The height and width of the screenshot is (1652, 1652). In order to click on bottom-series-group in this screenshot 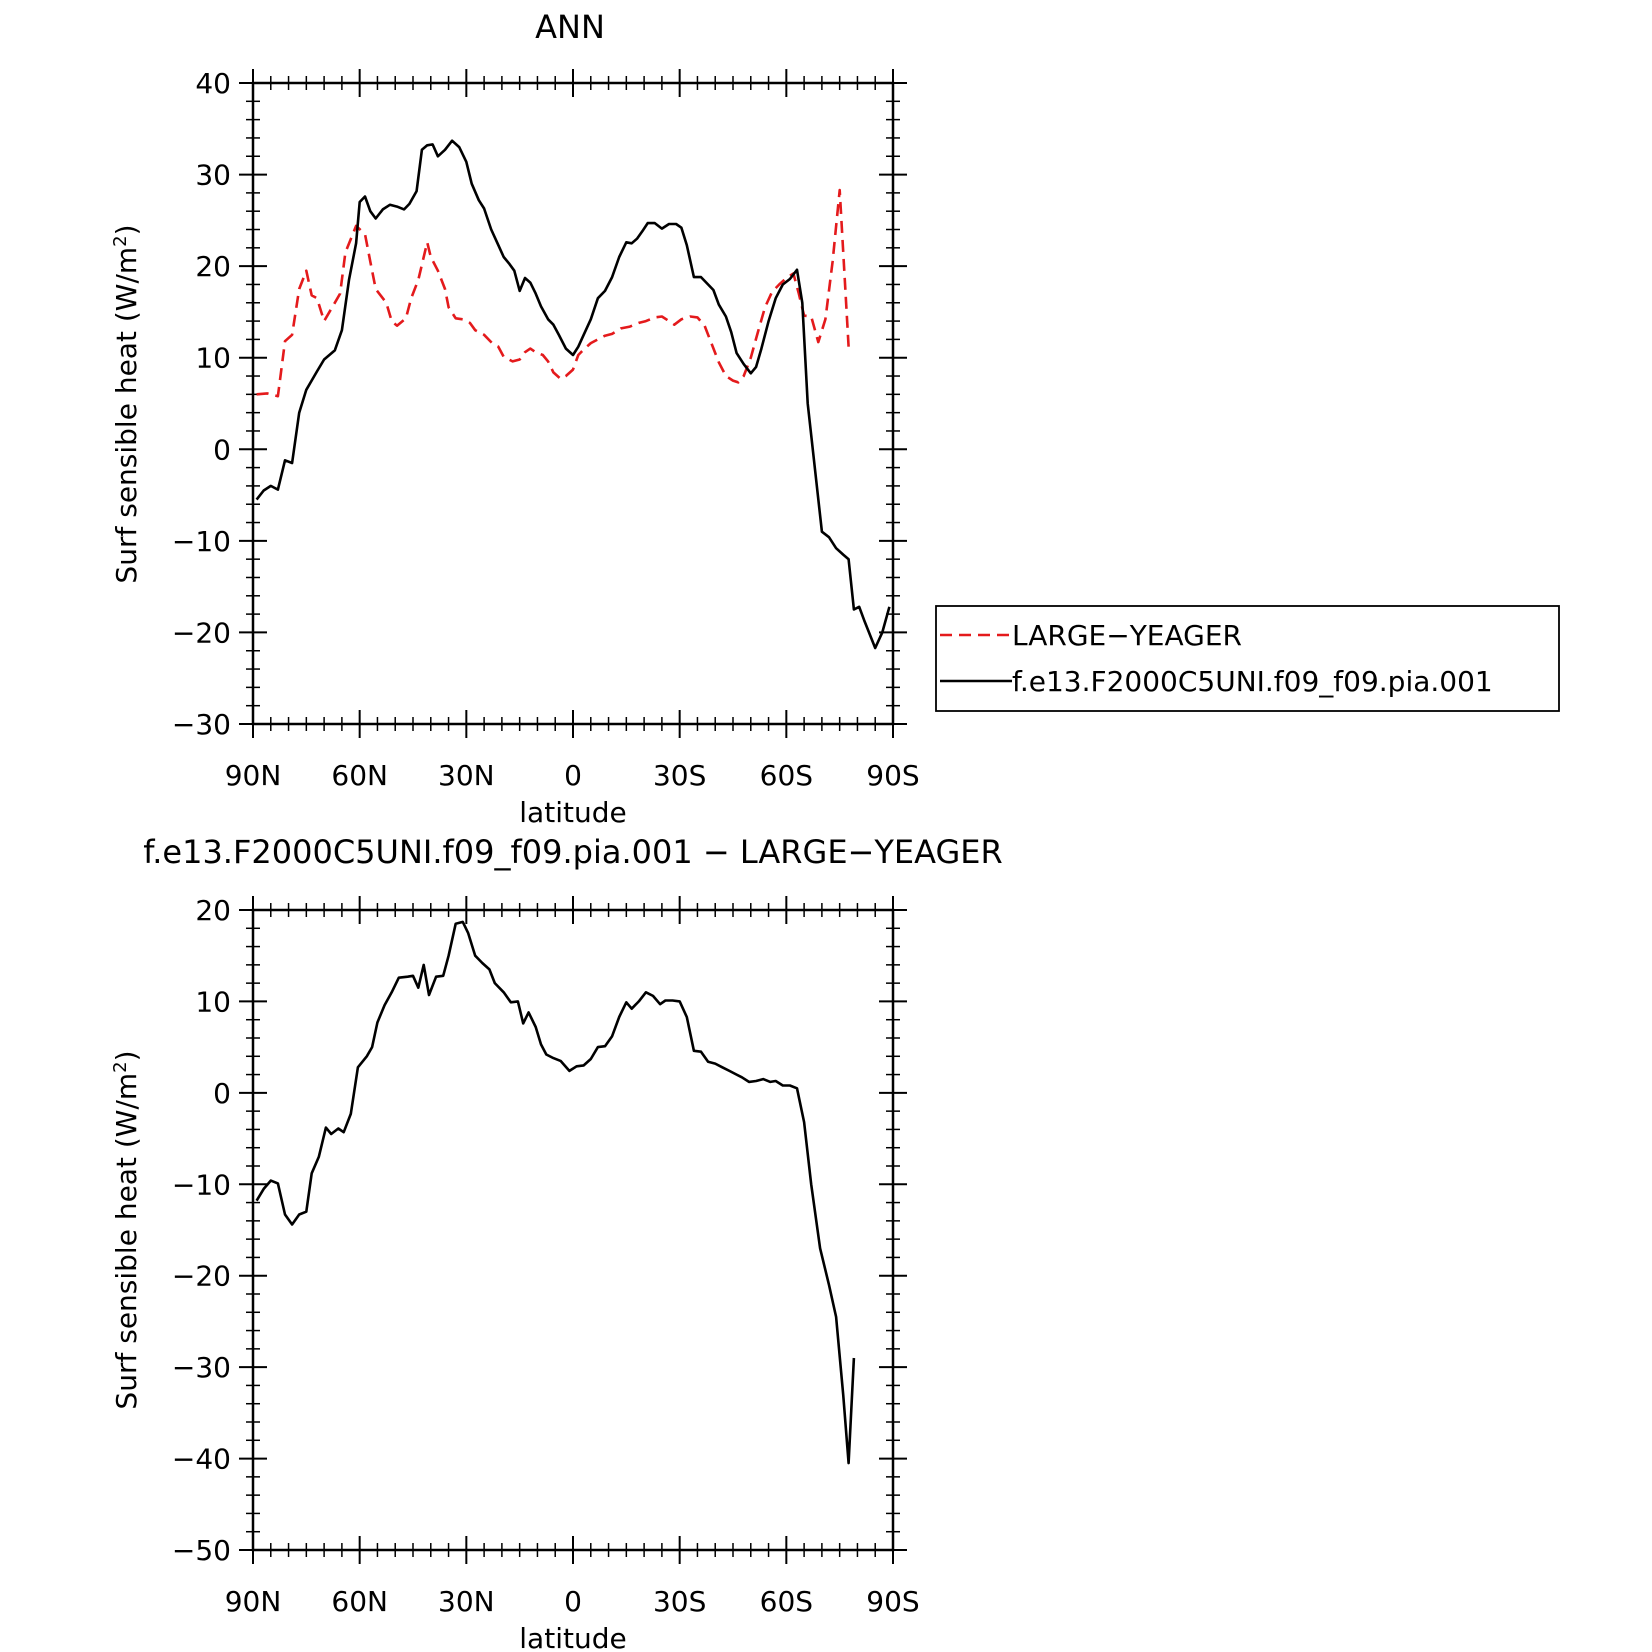, I will do `click(555, 1192)`.